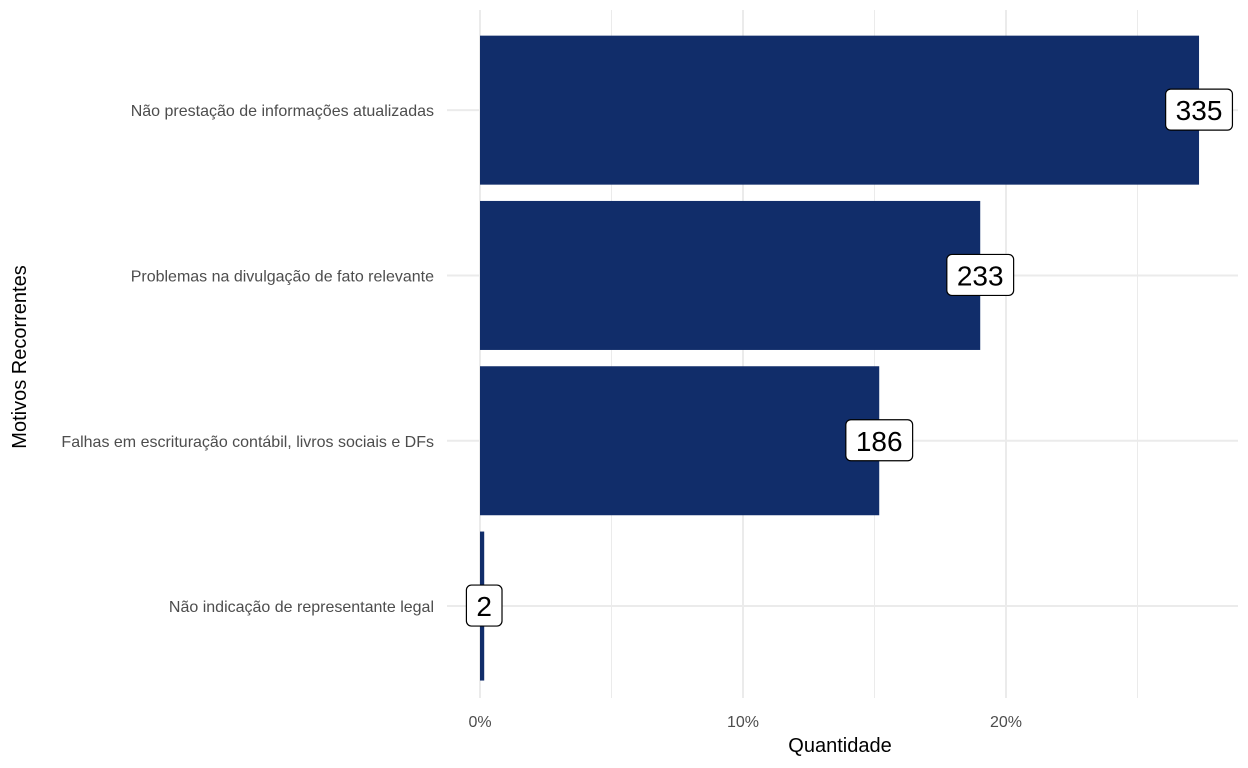 Image resolution: width=1248 pixels, height=768 pixels. I want to click on x-tick-label: 10%, so click(743, 722).